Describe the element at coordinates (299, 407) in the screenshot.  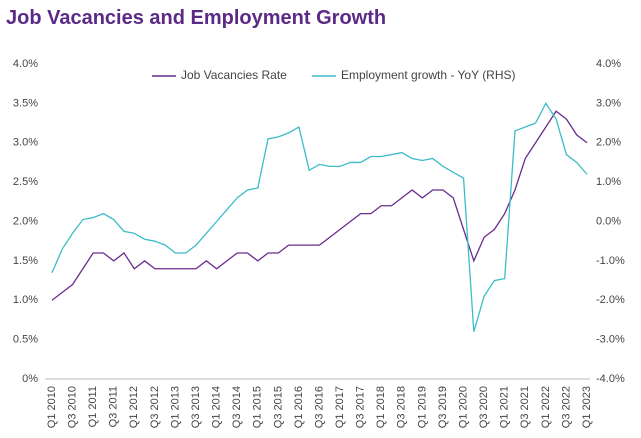
I see `x-tick-label: Q1 2016` at that location.